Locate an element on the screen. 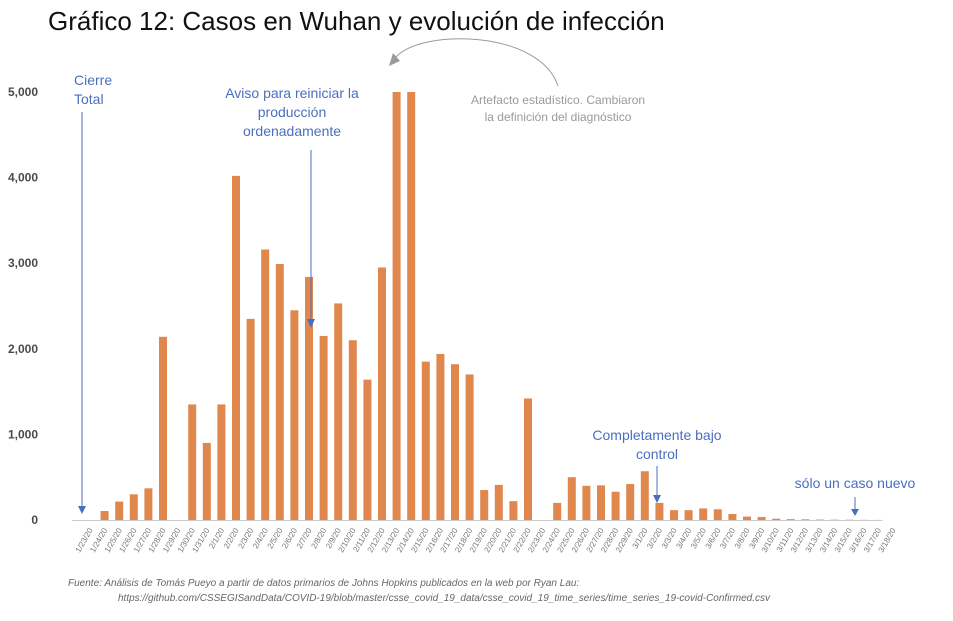  svg-text: sólo un caso nuevo is located at coordinates (855, 483).